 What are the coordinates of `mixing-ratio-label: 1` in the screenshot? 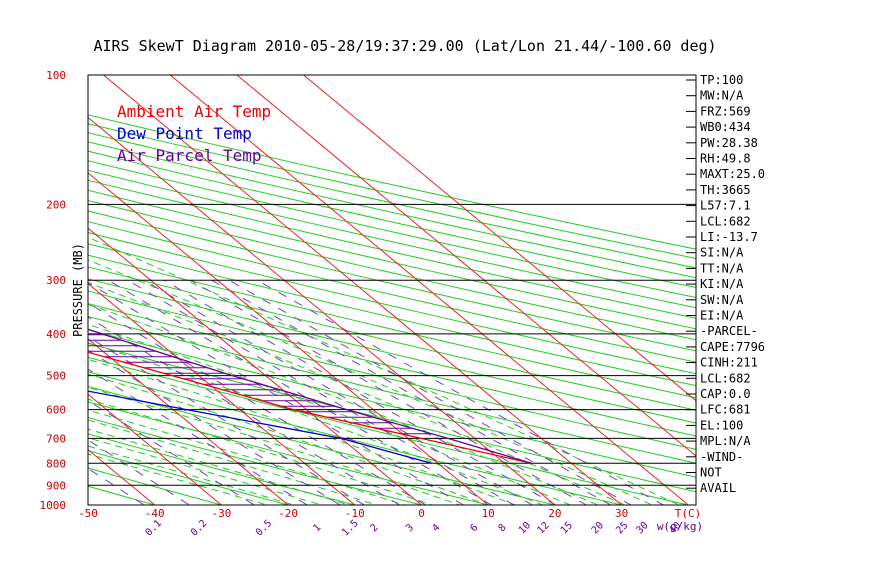 It's located at (317, 528).